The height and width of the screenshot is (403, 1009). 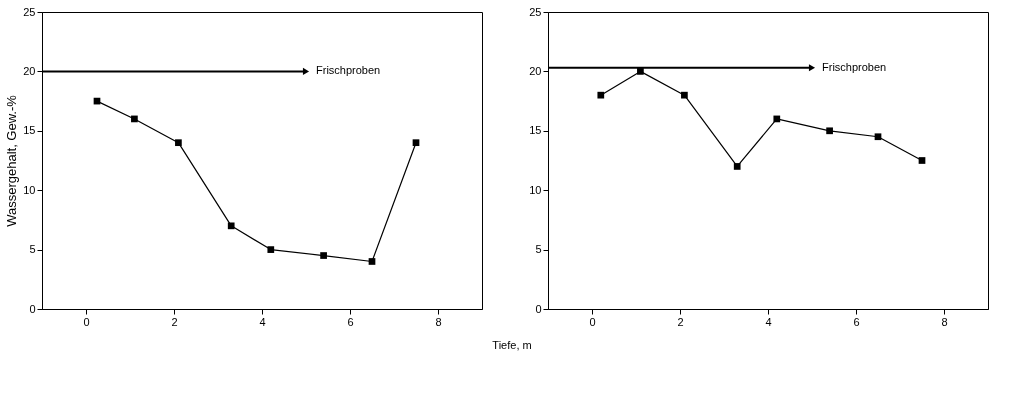 I want to click on x-axis-title: Tiefe, m, so click(x=512, y=345).